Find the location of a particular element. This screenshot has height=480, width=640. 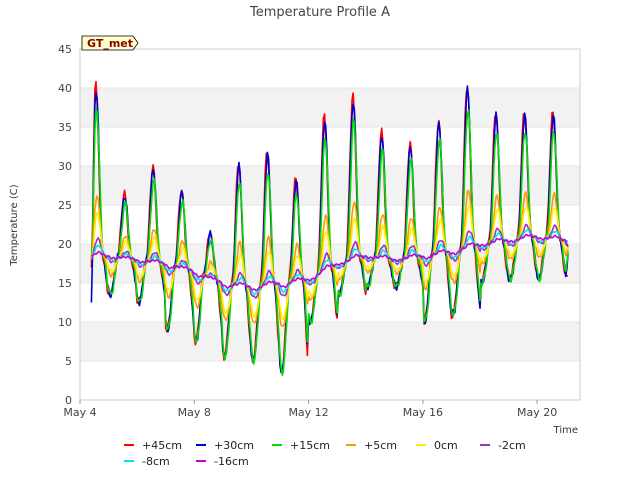

x-tick-label: May 8 is located at coordinates (194, 412).